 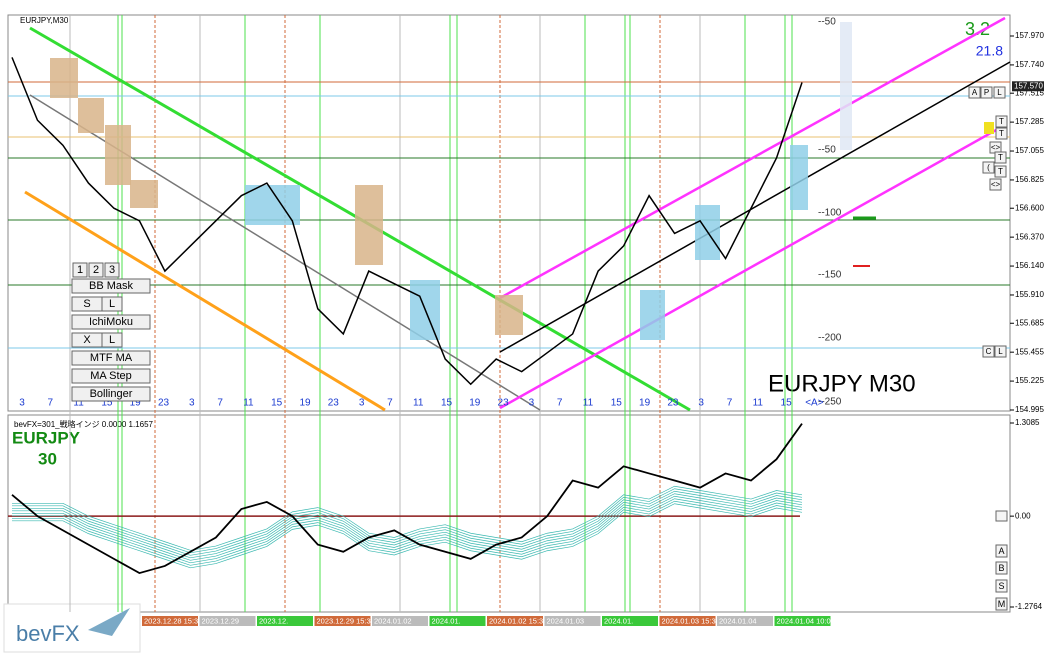 What do you see at coordinates (842, 383) in the screenshot?
I see `big-label: EURJPY M30` at bounding box center [842, 383].